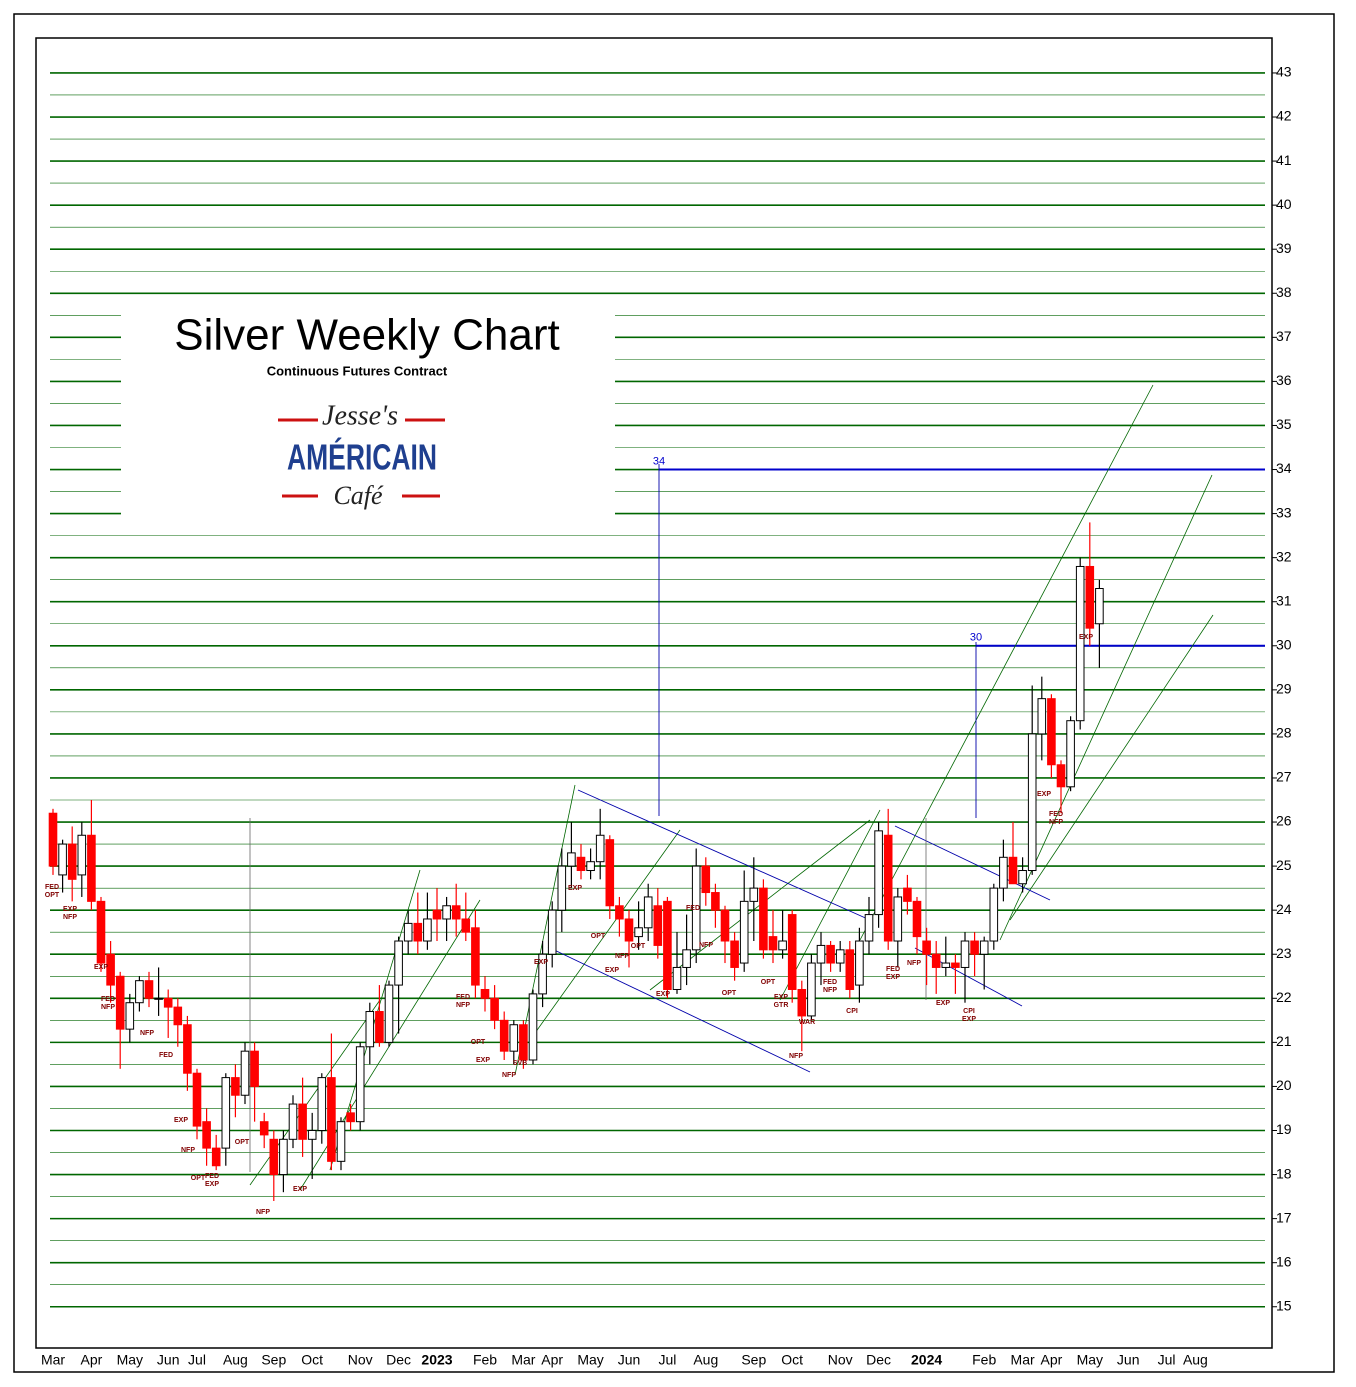 Image resolution: width=1356 pixels, height=1387 pixels. What do you see at coordinates (781, 1005) in the screenshot?
I see `event-label: GTR` at bounding box center [781, 1005].